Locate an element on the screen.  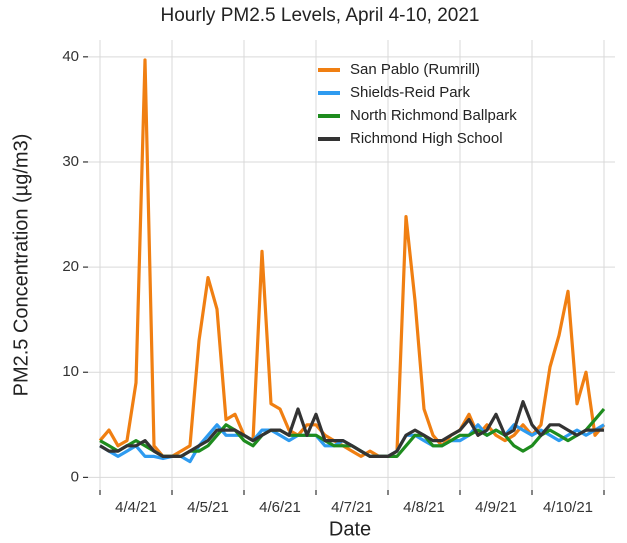
x-tick-label: 4/4/21 is located at coordinates (136, 507).